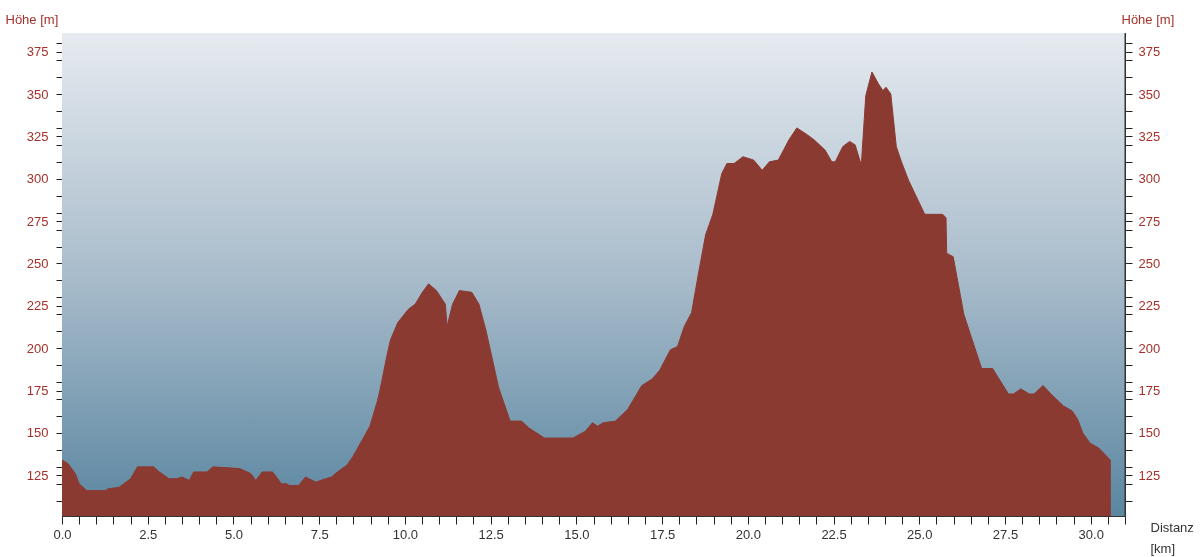 This screenshot has width=1202, height=557. I want to click on y2-tick-label: 325, so click(1149, 136).